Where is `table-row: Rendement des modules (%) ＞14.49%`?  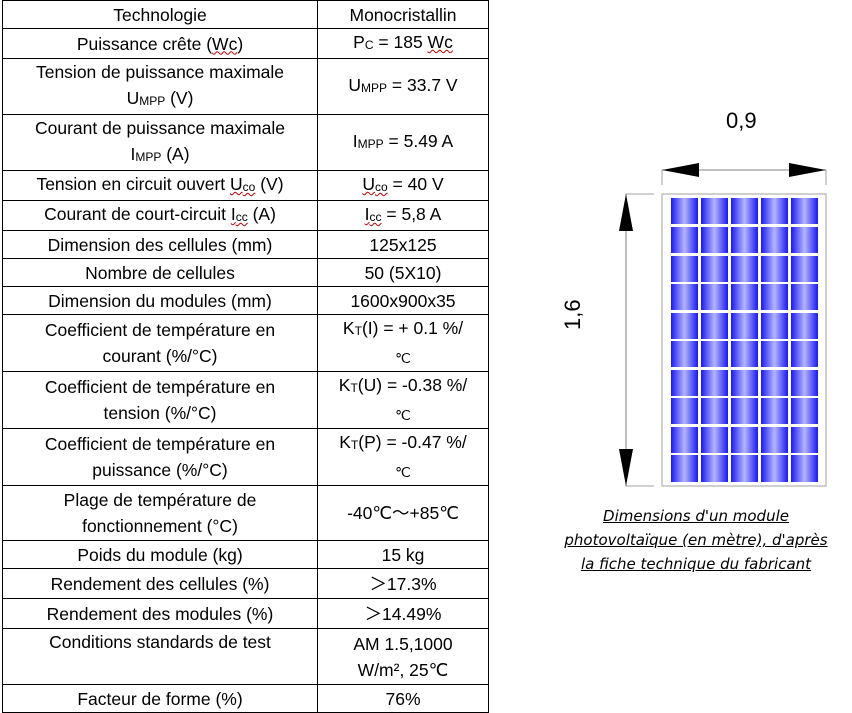
table-row: Rendement des modules (%) ＞14.49% is located at coordinates (245, 613).